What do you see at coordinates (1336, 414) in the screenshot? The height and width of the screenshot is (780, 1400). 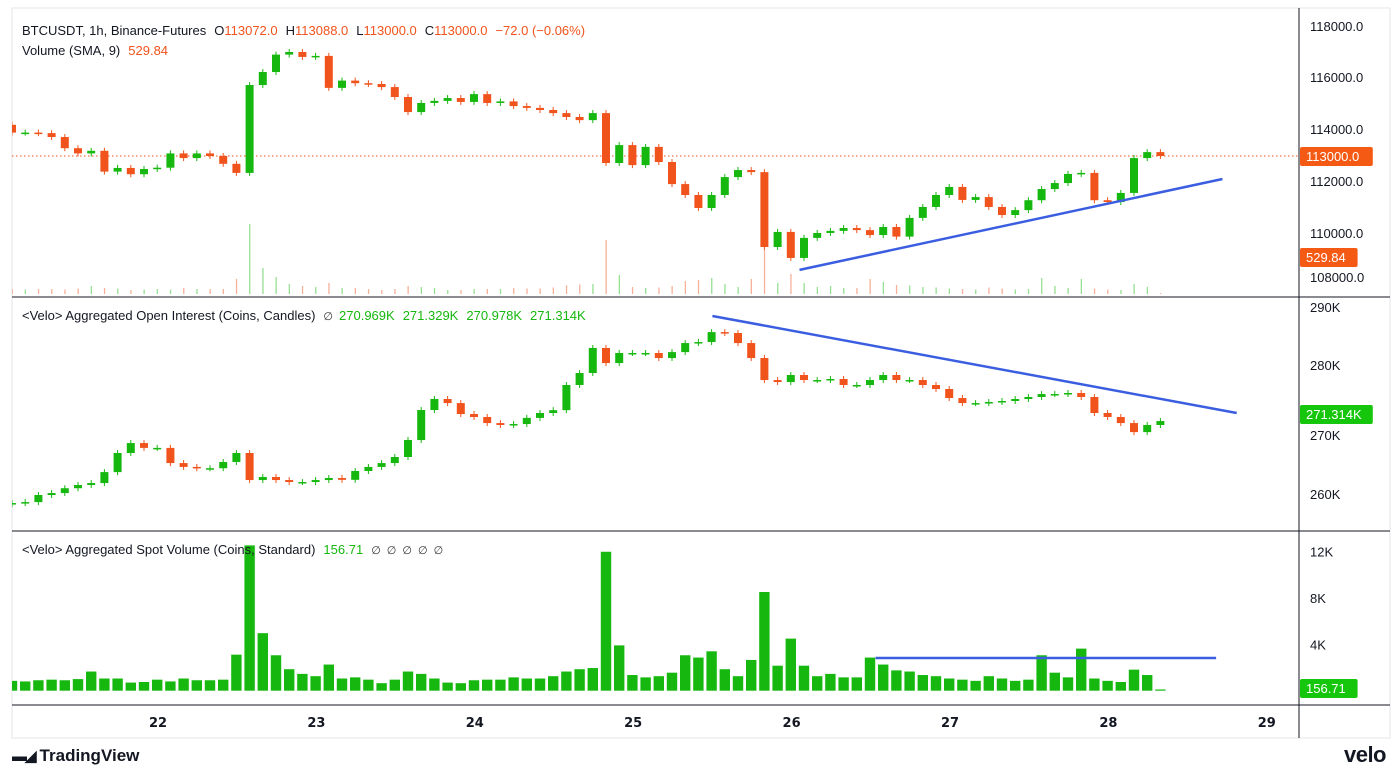 I see `oi-last-value-badge-bg` at bounding box center [1336, 414].